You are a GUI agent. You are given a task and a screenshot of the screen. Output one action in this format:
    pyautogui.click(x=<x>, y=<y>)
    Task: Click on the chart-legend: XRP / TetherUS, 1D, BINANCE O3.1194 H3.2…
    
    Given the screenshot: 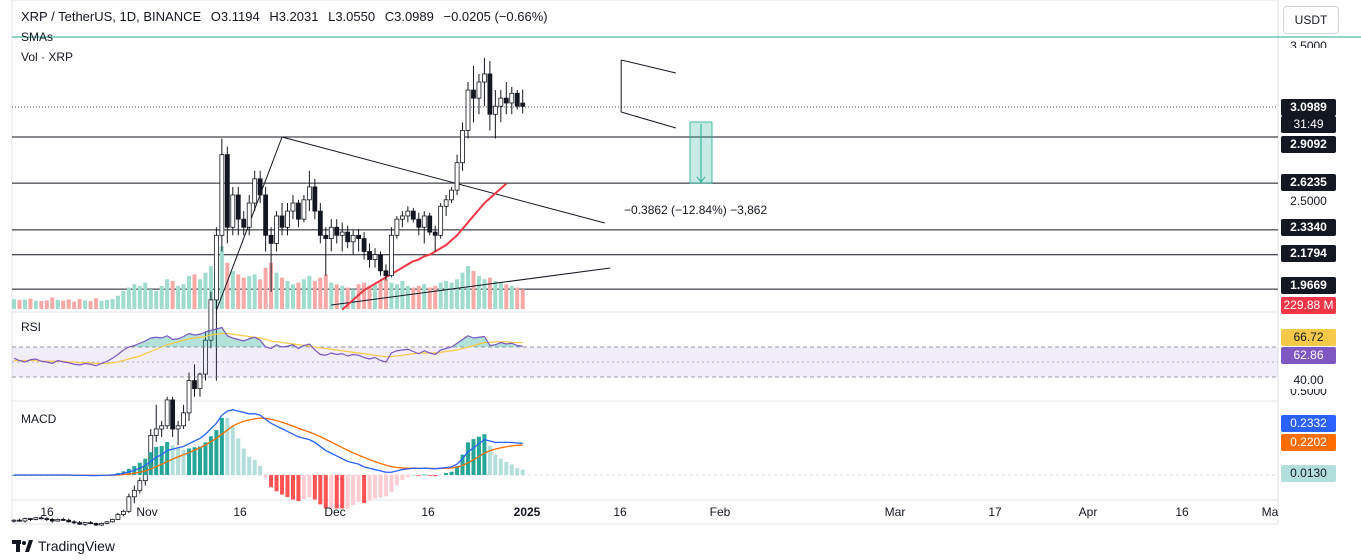 What is the action you would take?
    pyautogui.click(x=287, y=16)
    